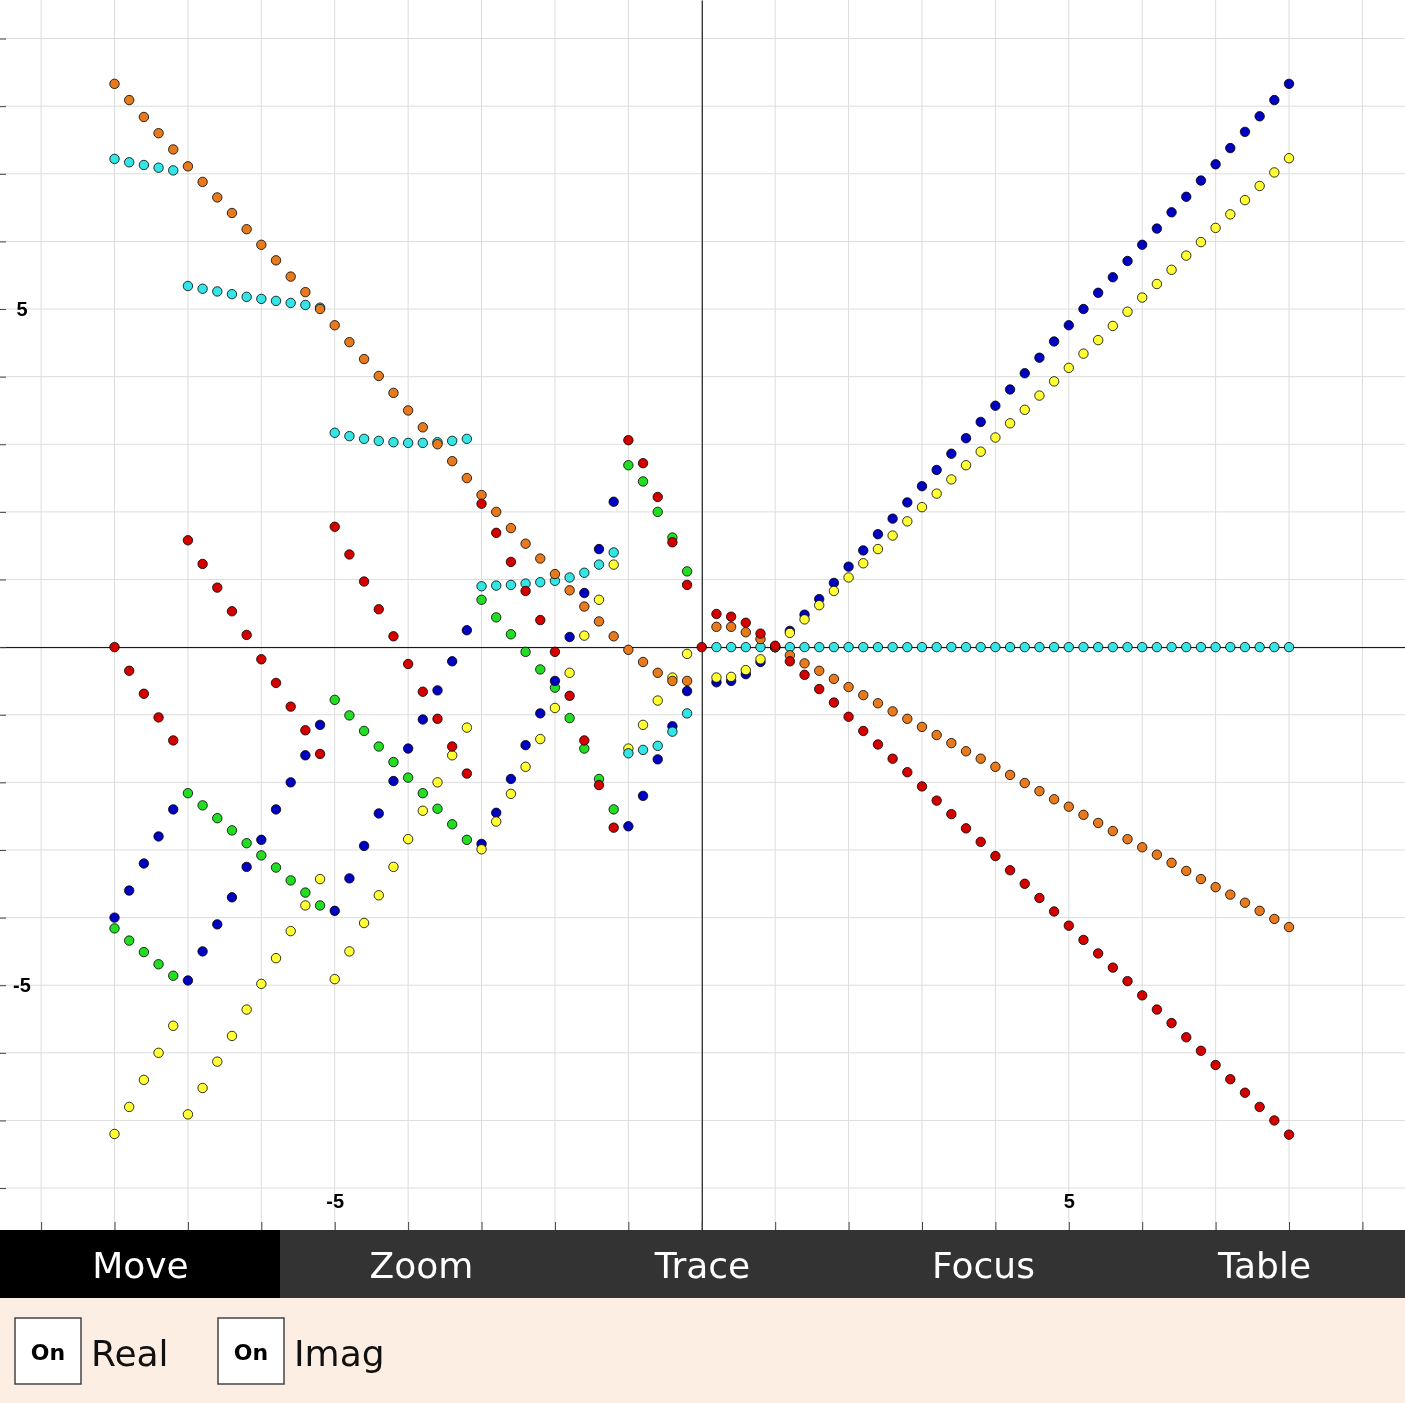 This screenshot has height=1403, width=1405. I want to click on text: Real, so click(130, 1353).